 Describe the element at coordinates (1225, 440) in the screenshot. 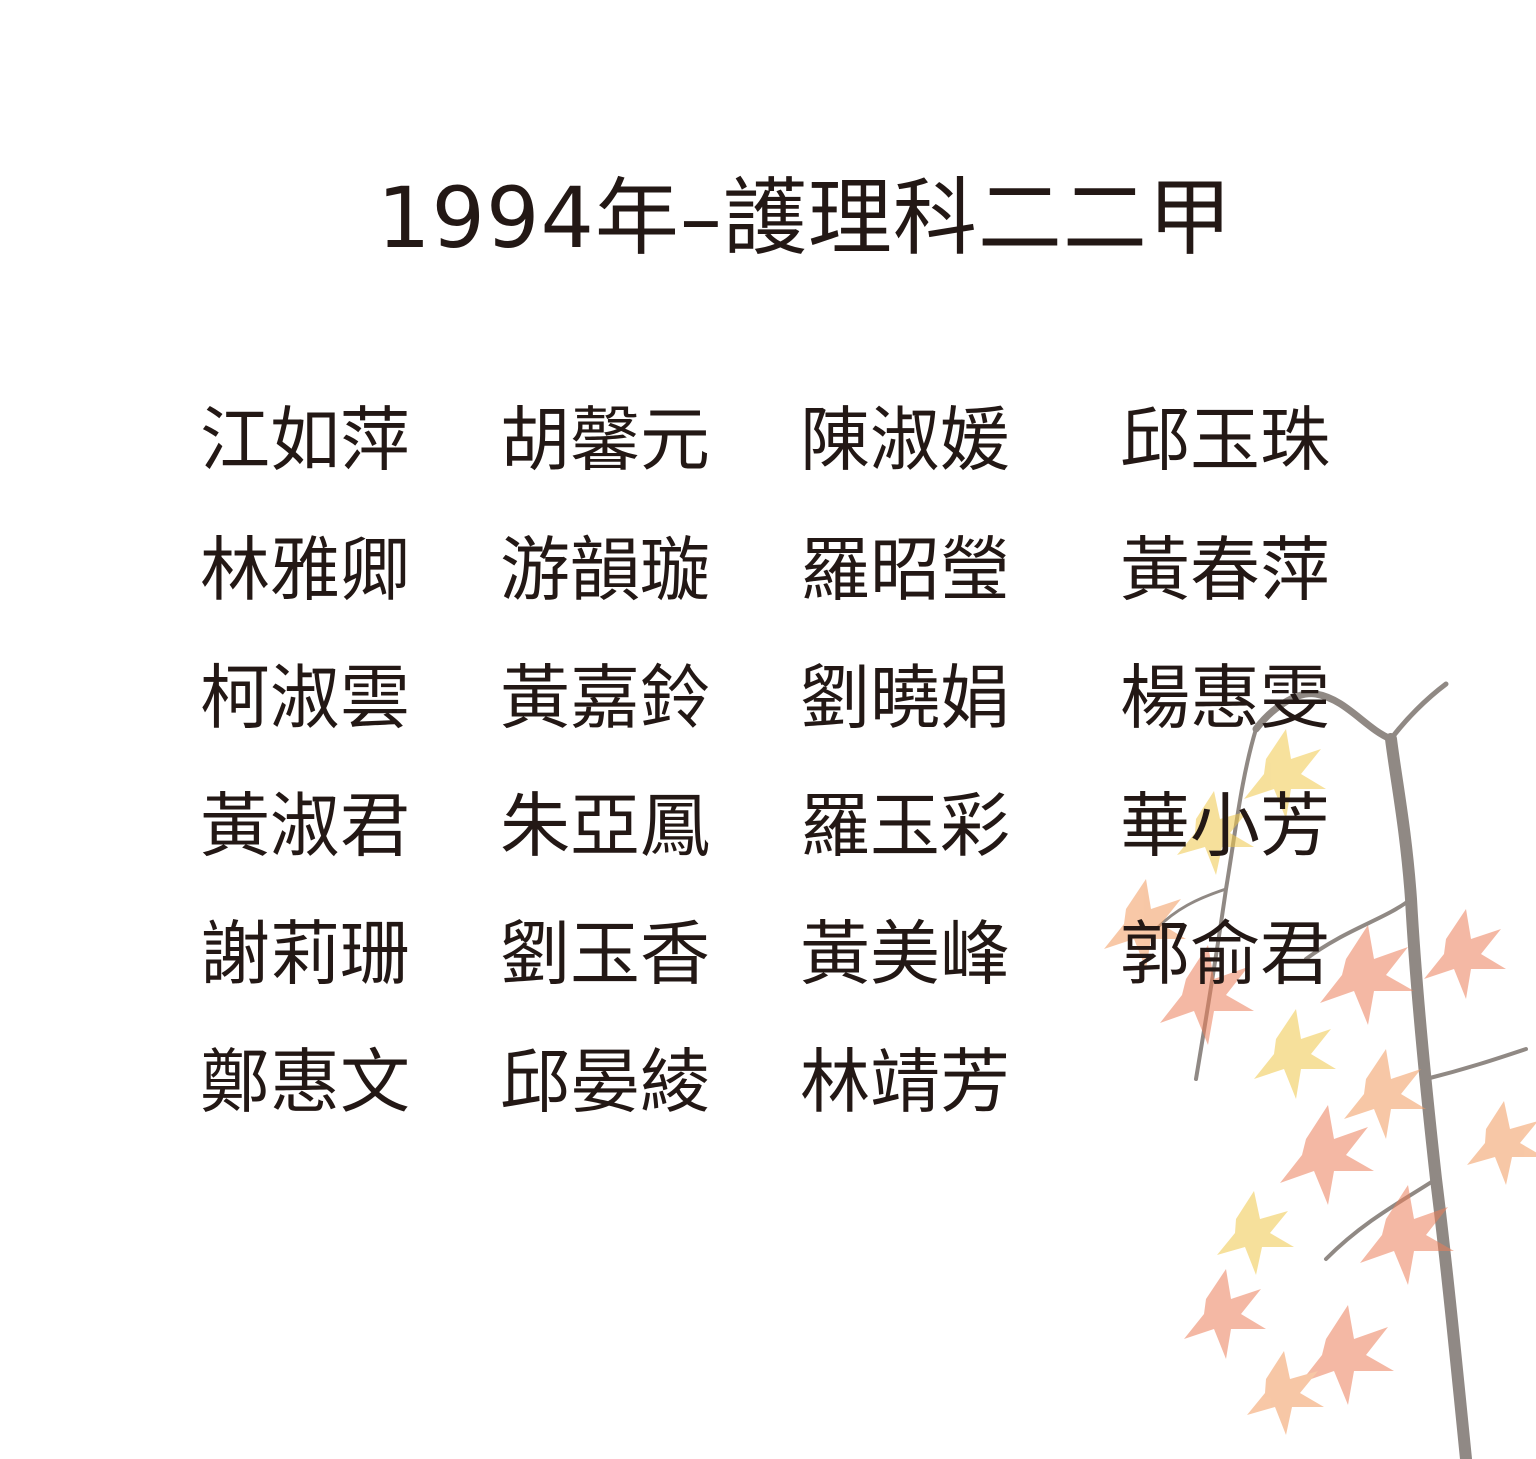

I see `name-r1-c4: 邱玉珠` at that location.